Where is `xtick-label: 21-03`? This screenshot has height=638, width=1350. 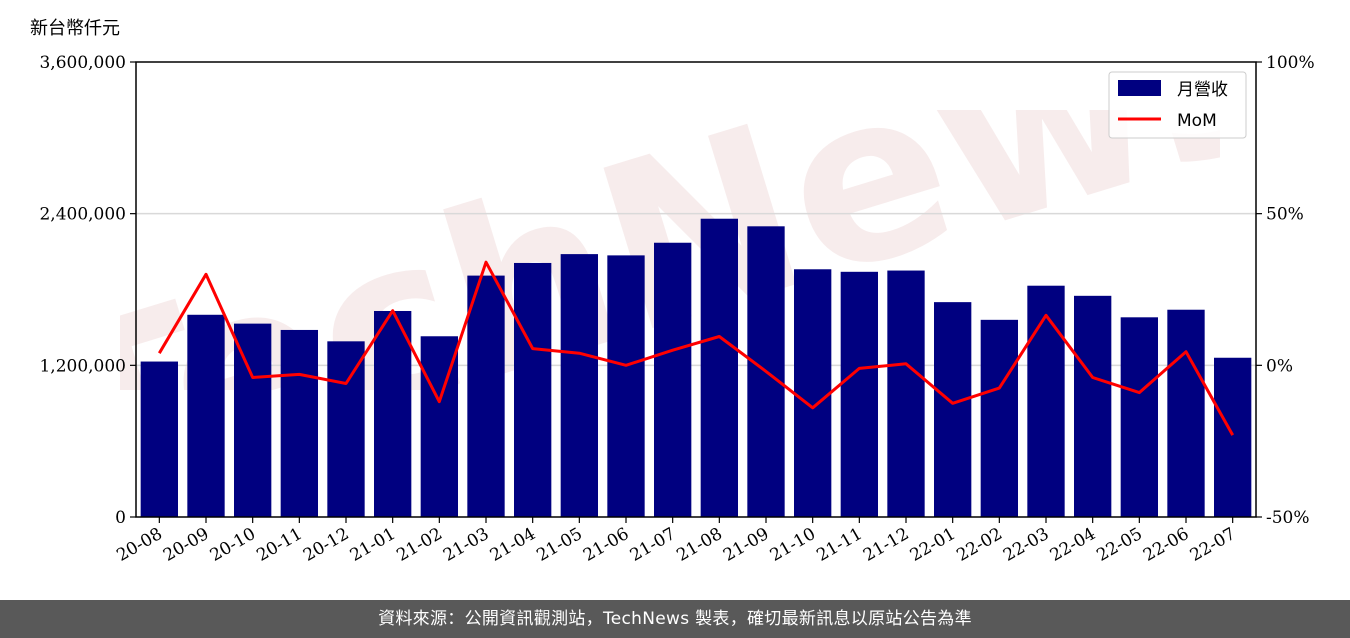 xtick-label: 21-03 is located at coordinates (466, 545).